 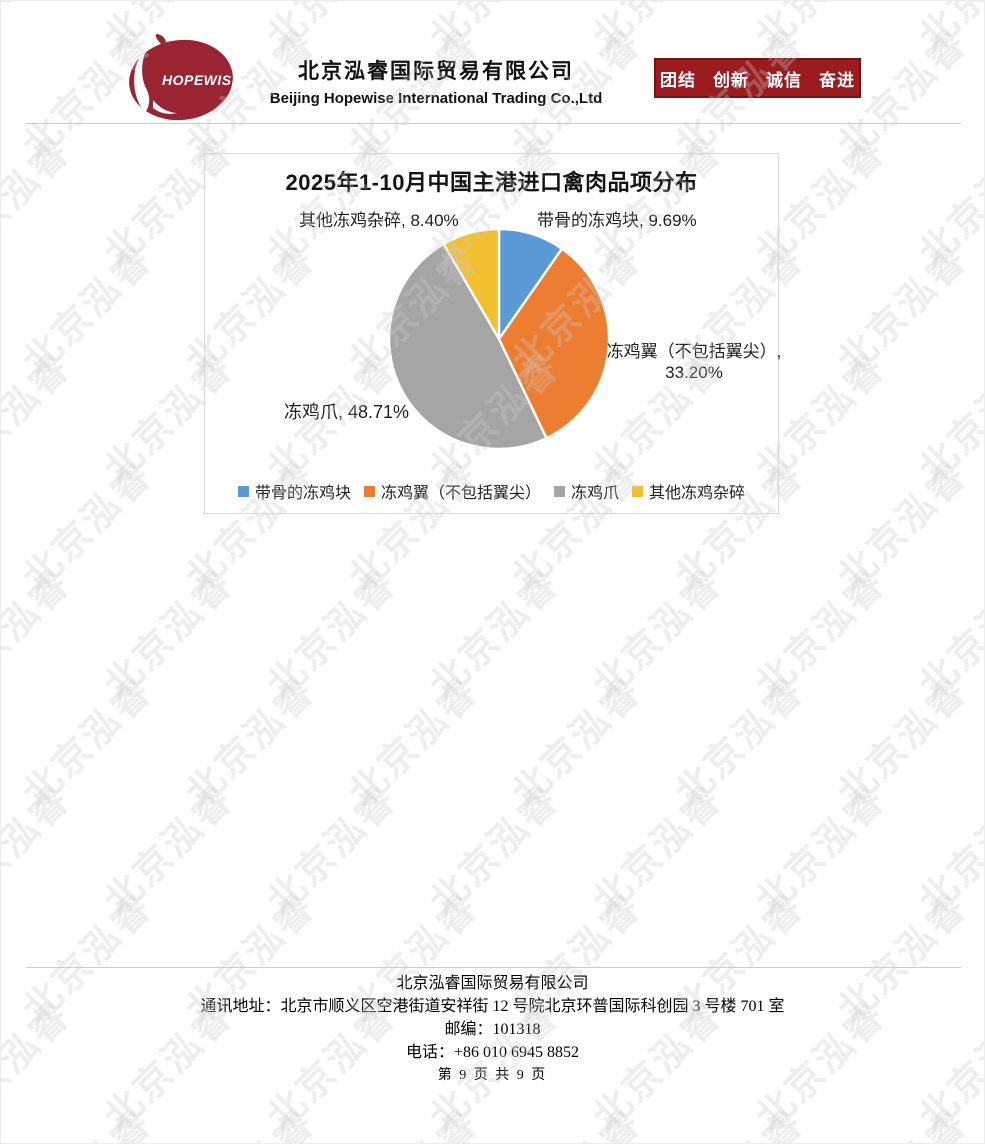 I want to click on data-label-bone-in: 带骨的冻鸡块, 9.69%, so click(x=617, y=220).